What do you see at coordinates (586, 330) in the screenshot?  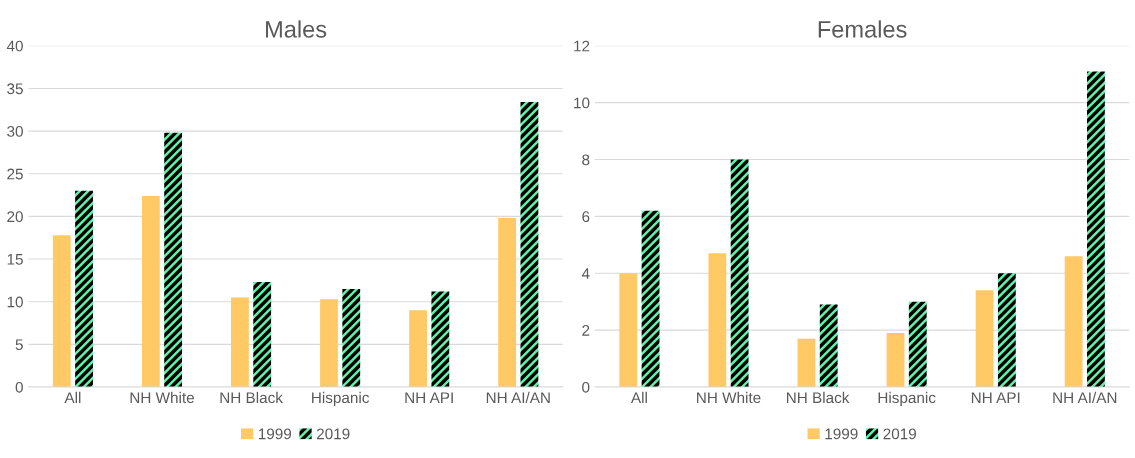 I see `y-tick-label: 2` at bounding box center [586, 330].